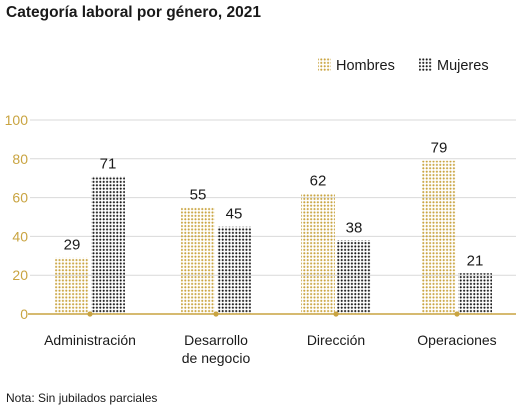 The width and height of the screenshot is (526, 413). I want to click on data-label-hombres: 79, so click(439, 148).